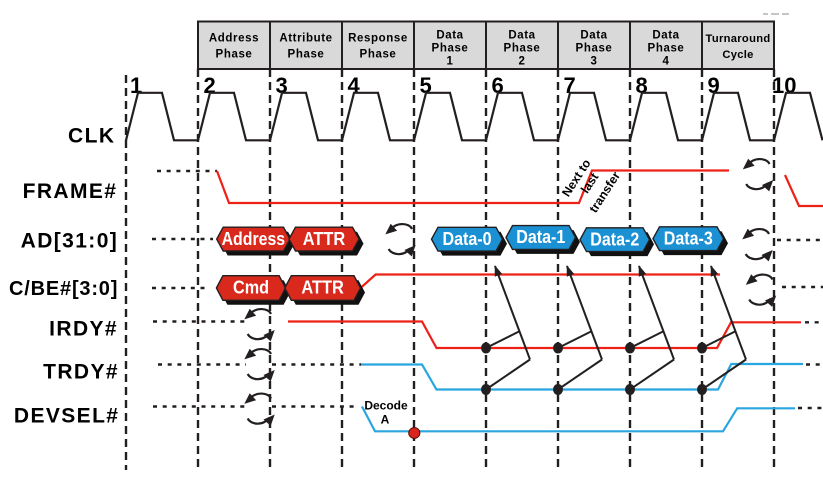  Describe the element at coordinates (385, 420) in the screenshot. I see `svg-text: A` at that location.